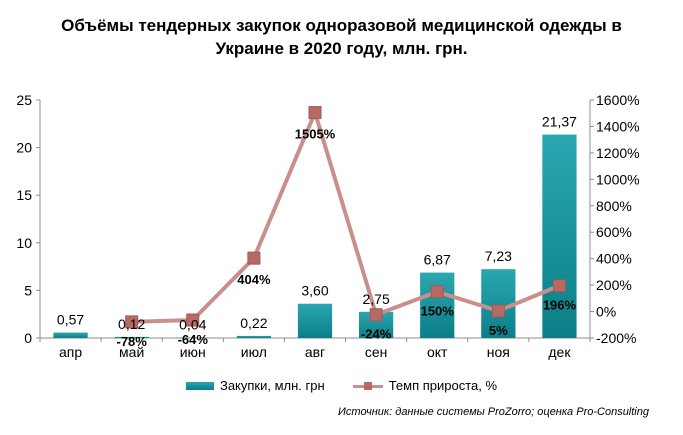  I want to click on growth-value-label: 196%, so click(560, 305).